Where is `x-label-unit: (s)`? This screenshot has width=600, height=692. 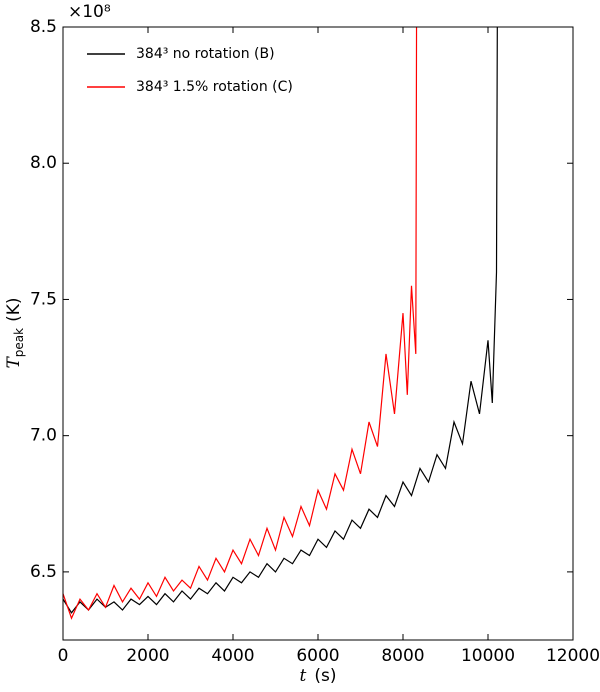
x-label-unit: (s) is located at coordinates (325, 676).